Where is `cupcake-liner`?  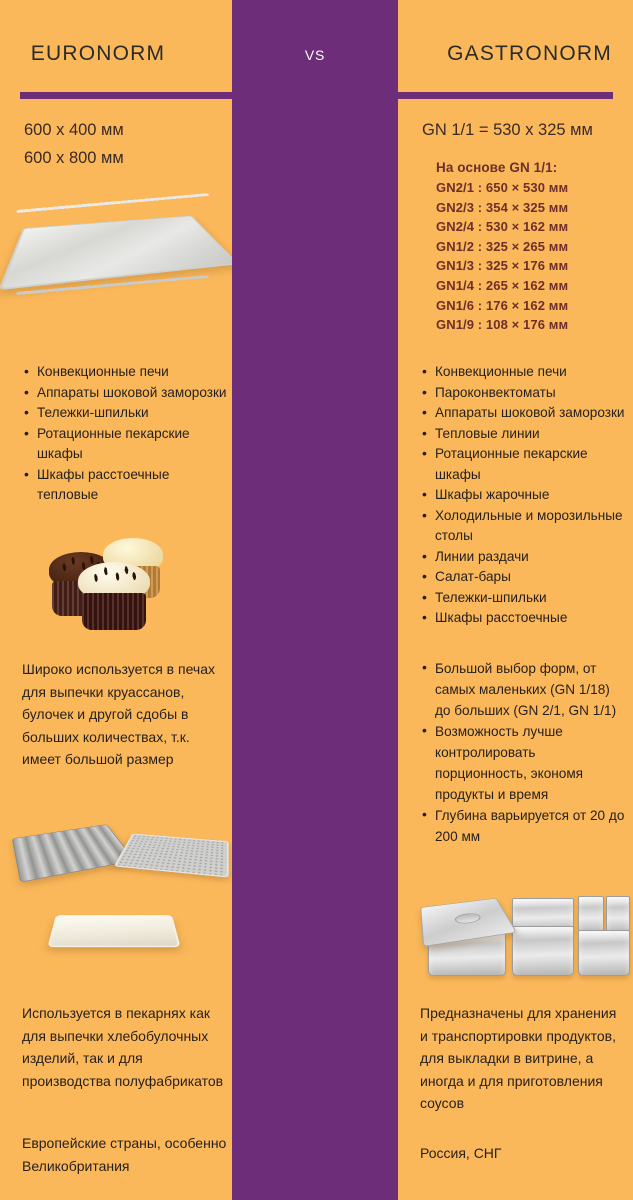
cupcake-liner is located at coordinates (114, 611).